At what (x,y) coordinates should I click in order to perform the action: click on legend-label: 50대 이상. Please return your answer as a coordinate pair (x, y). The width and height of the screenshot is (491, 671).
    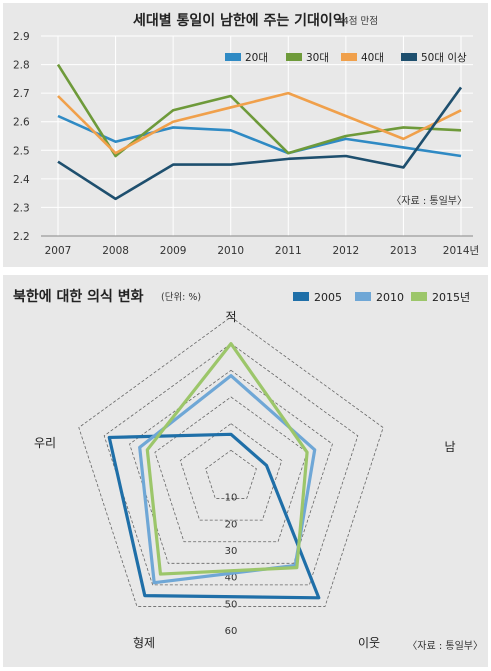
    Looking at the image, I should click on (444, 58).